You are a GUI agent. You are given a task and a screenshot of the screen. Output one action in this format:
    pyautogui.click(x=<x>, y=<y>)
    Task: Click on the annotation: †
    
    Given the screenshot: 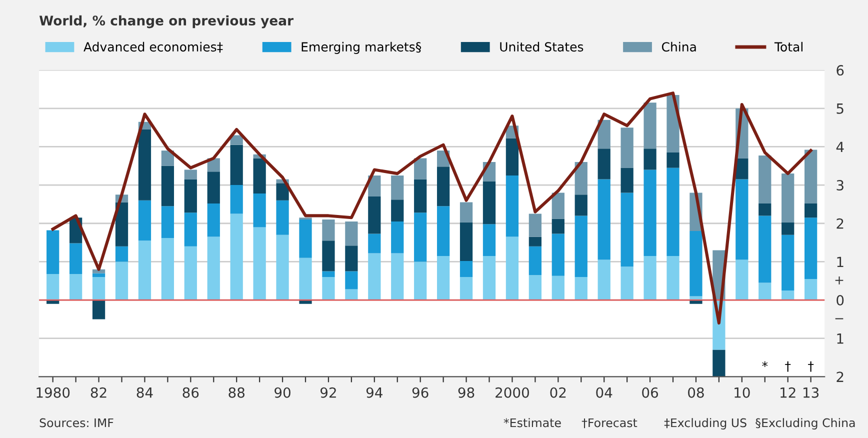 What is the action you would take?
    pyautogui.click(x=811, y=366)
    